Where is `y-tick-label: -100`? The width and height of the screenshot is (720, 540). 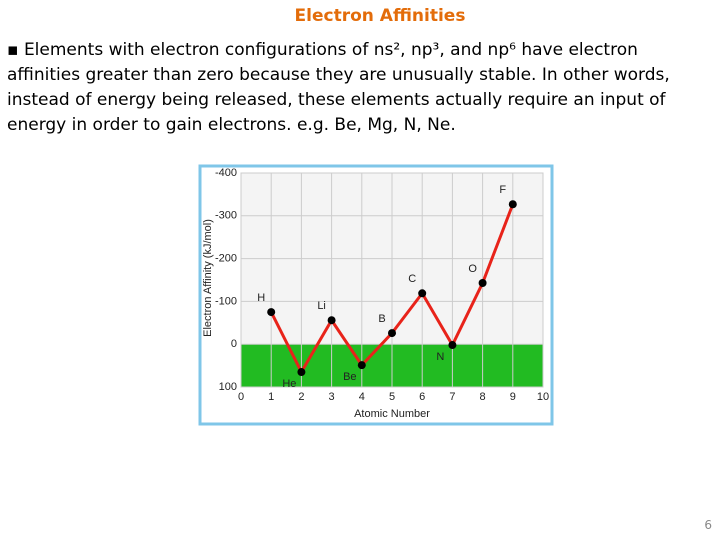 y-tick-label: -100 is located at coordinates (226, 301).